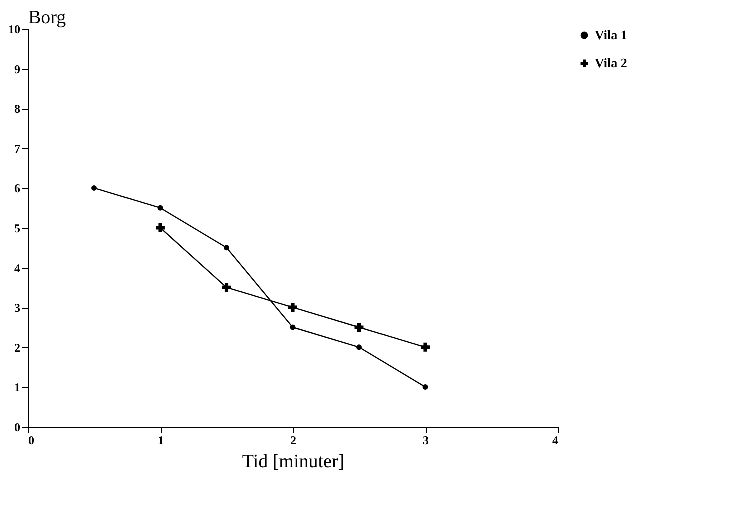  Describe the element at coordinates (17, 347) in the screenshot. I see `y-tick-label: 2` at that location.